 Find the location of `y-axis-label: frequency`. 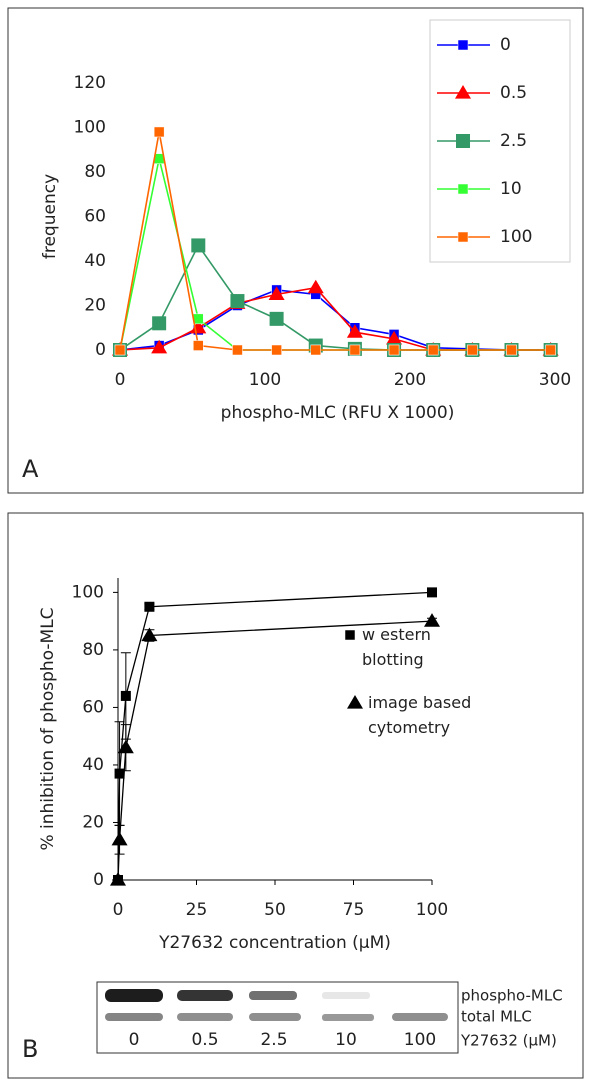

y-axis-label: frequency is located at coordinates (50, 216).